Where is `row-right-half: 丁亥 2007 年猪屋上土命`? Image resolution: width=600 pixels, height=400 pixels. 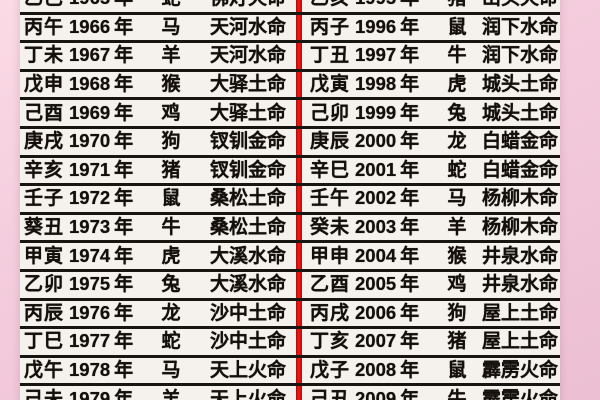 row-right-half: 丁亥 2007 年猪屋上土命 is located at coordinates (425, 342).